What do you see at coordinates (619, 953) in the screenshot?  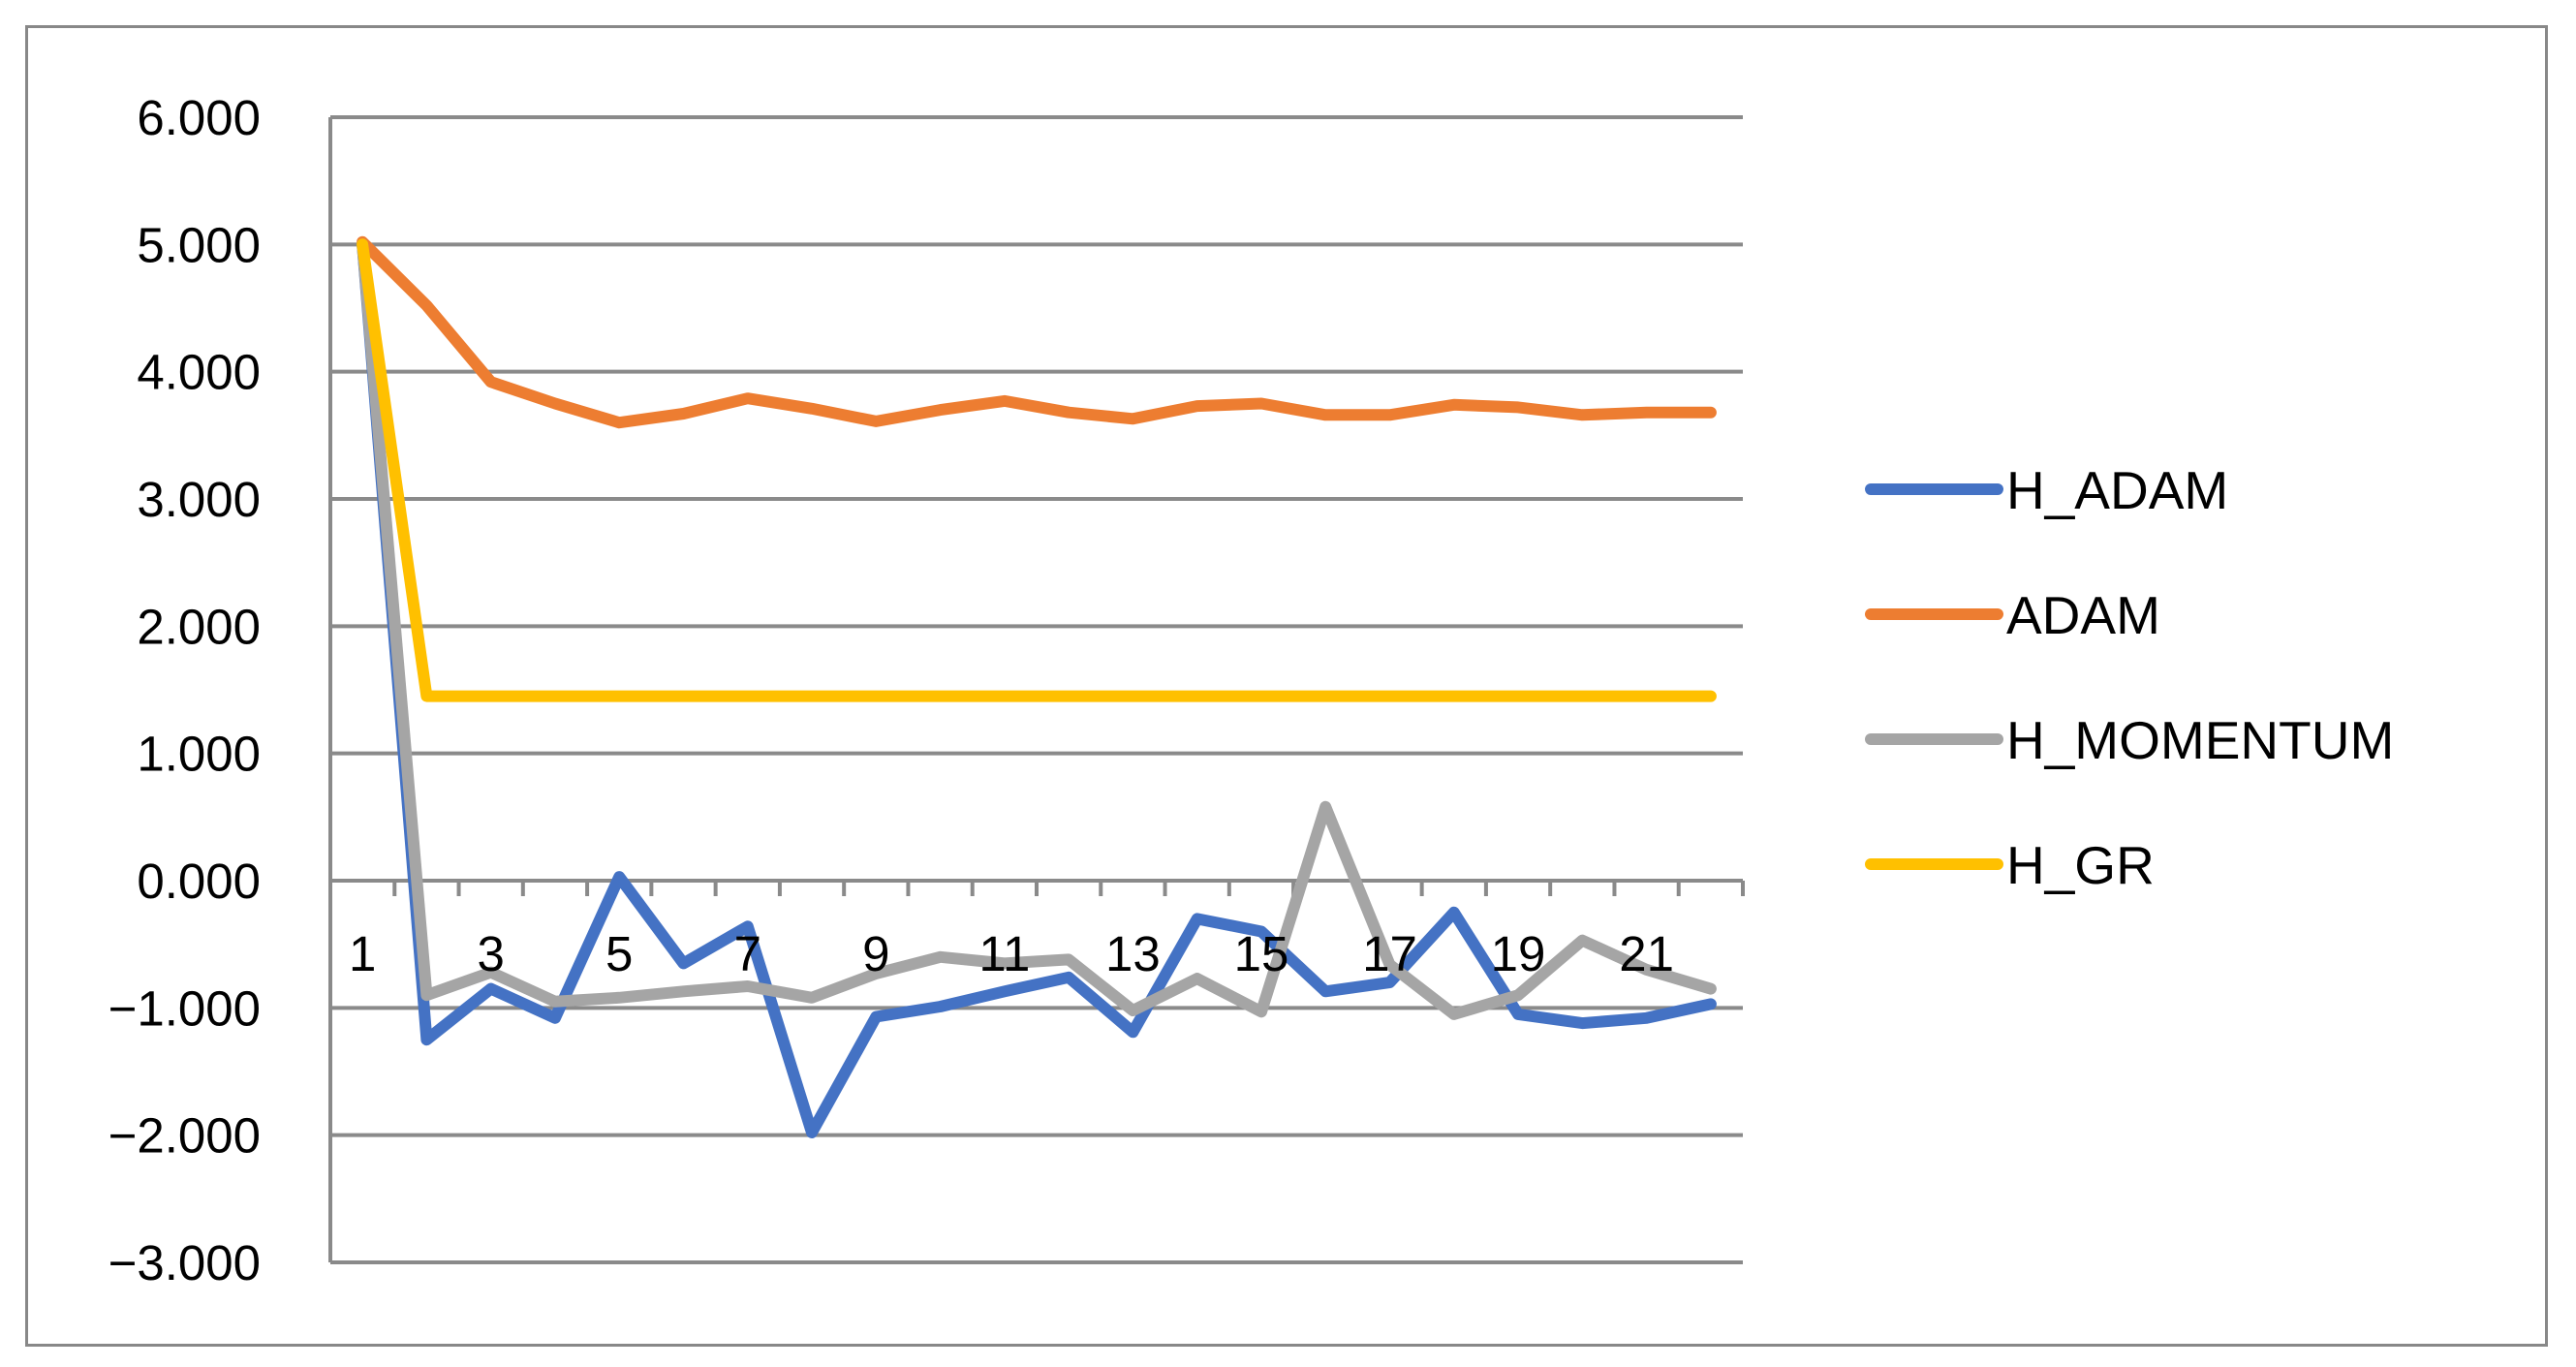 I see `x-tick-label: 5` at bounding box center [619, 953].